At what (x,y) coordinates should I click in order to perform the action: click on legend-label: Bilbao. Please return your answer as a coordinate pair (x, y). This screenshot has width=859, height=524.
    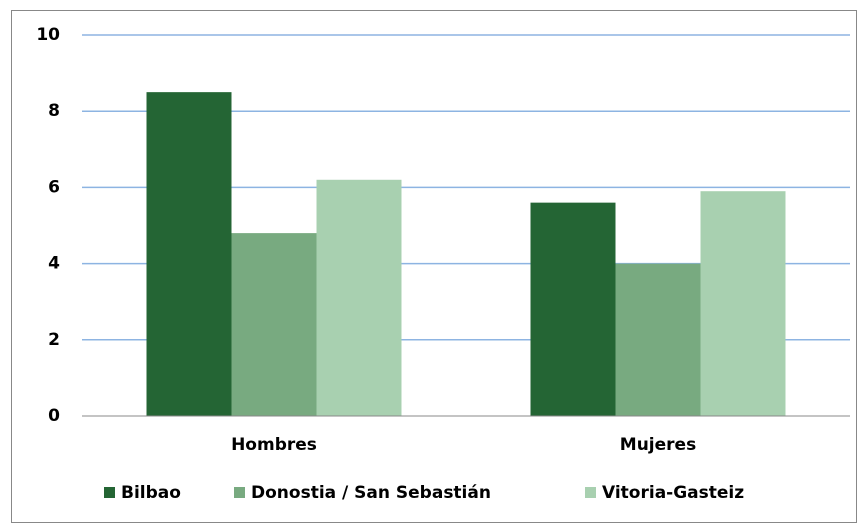
    Looking at the image, I should click on (151, 493).